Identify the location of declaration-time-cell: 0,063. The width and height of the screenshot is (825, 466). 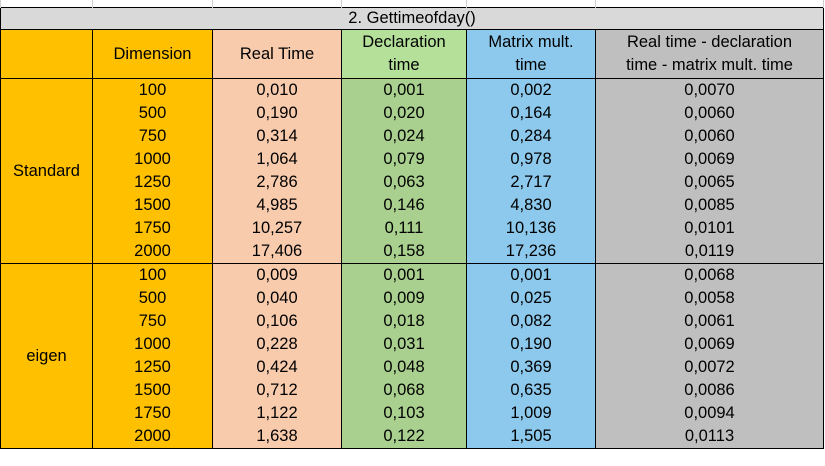
(404, 182).